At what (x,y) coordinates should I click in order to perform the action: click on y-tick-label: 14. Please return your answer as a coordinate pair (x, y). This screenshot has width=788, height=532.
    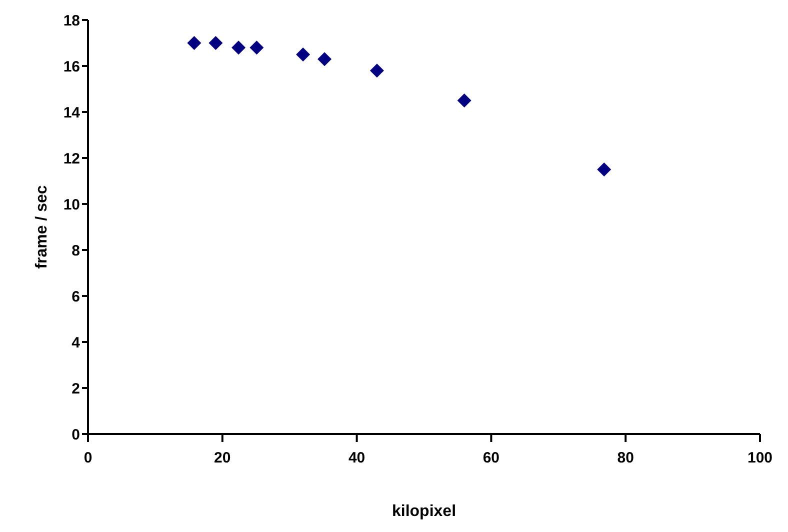
    Looking at the image, I should click on (72, 113).